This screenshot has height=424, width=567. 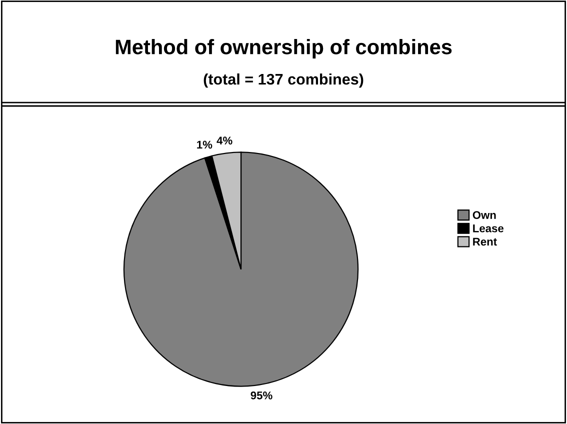 I want to click on chart-subtitle: (total = 137 combines), so click(x=284, y=80).